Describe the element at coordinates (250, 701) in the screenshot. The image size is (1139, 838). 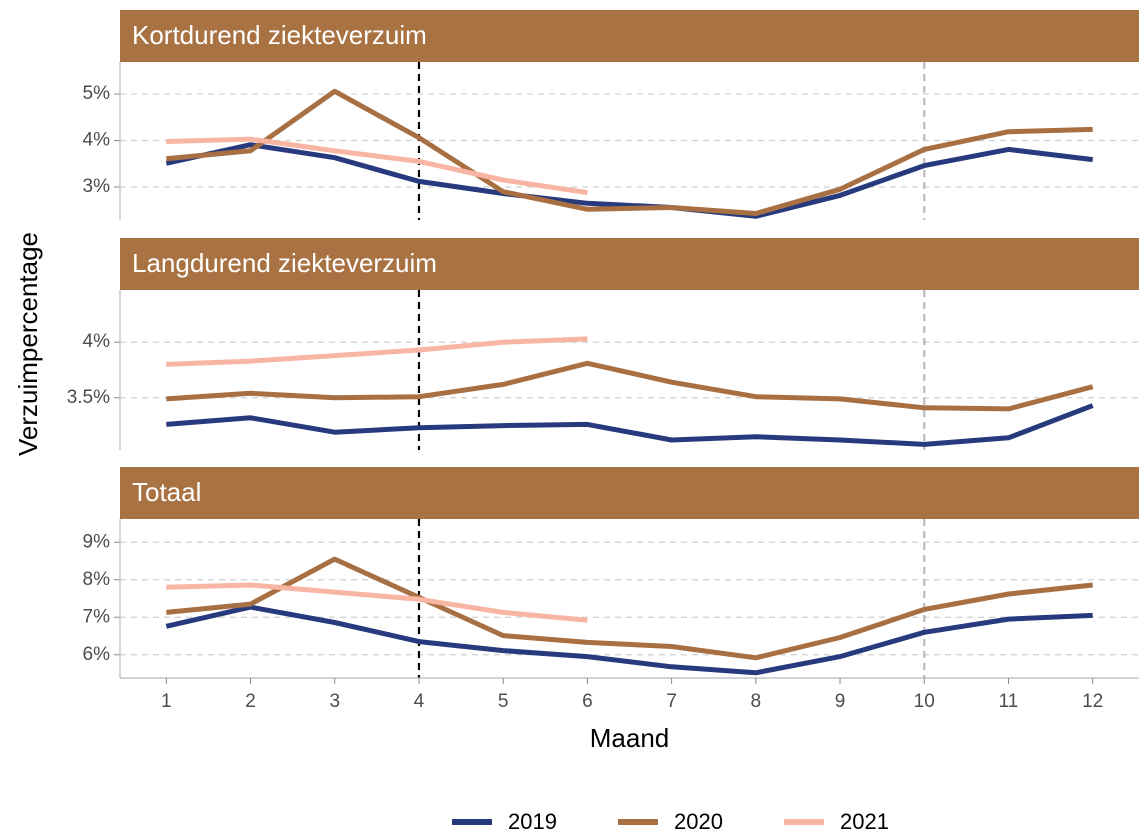
I see `x-tick-label: 2` at that location.